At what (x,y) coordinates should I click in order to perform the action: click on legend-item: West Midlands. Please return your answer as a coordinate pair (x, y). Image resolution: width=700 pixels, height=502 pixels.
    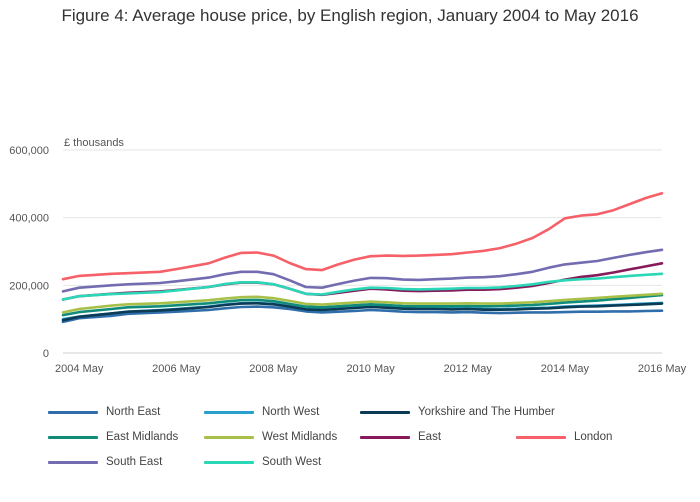
    Looking at the image, I should click on (270, 437).